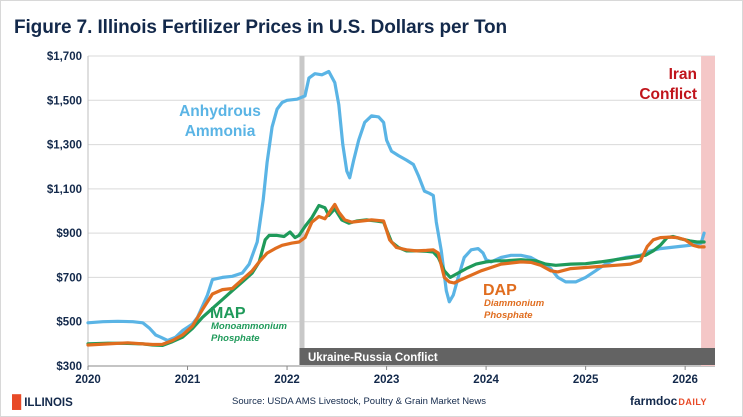  I want to click on y-tick-label: $1,300, so click(64, 146).